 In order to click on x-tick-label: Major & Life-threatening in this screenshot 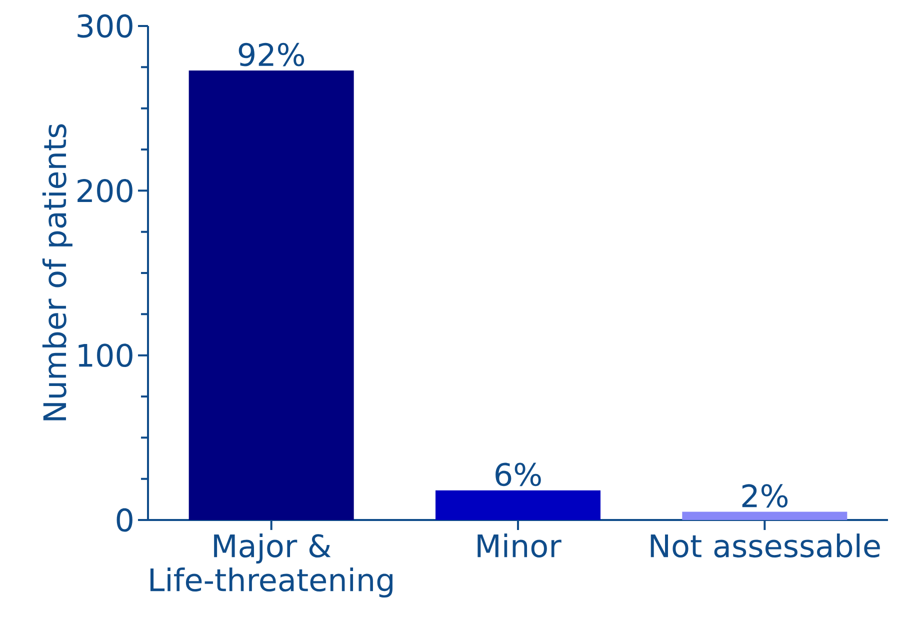, I will do `click(271, 566)`.